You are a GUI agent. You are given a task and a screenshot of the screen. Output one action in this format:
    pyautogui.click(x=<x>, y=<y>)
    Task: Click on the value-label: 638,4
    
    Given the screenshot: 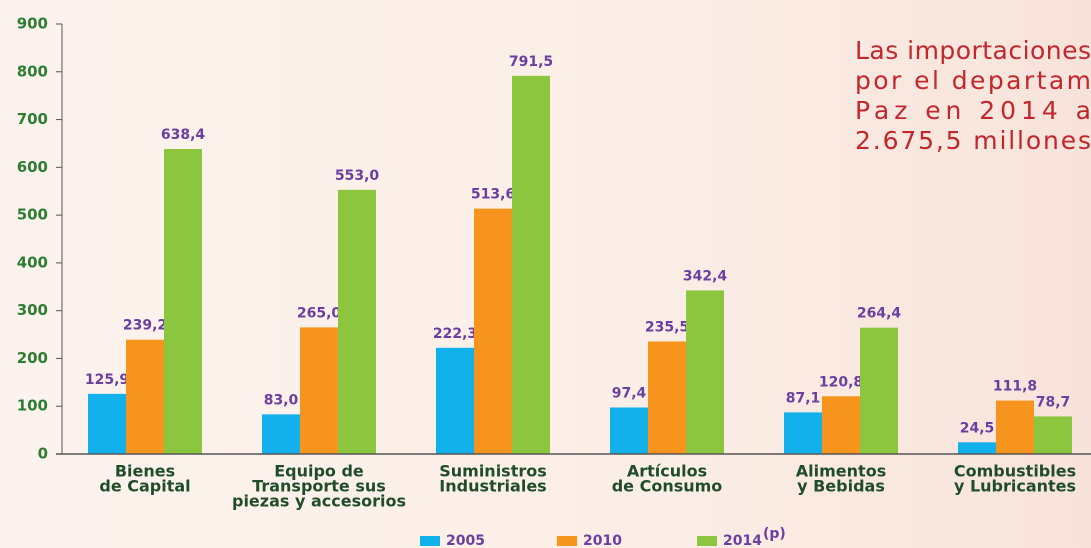 What is the action you would take?
    pyautogui.click(x=183, y=135)
    